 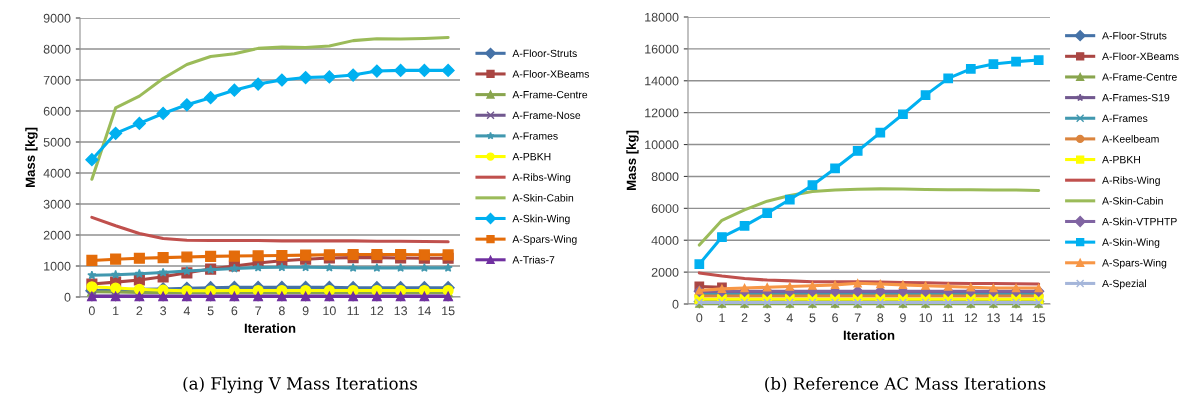 I want to click on legend-label: A-Frames-S19, so click(x=1136, y=97).